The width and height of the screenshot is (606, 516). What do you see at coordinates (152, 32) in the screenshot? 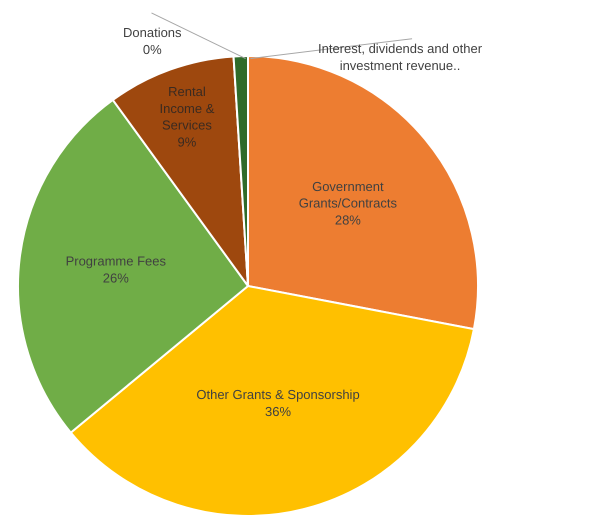
I see `category-label: Donations` at bounding box center [152, 32].